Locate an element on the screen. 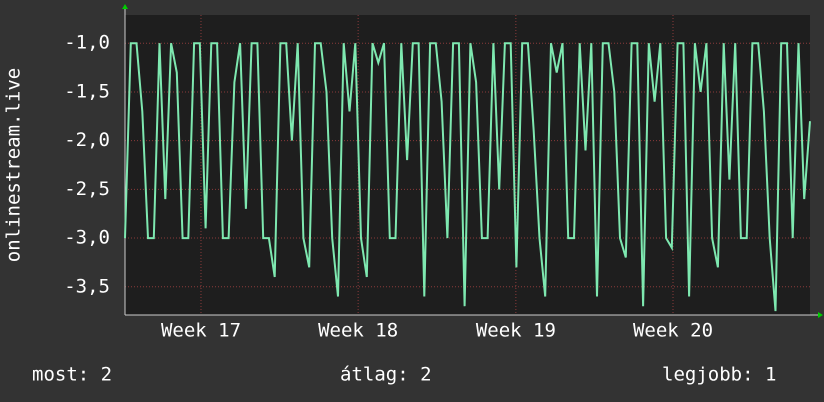 The image size is (824, 402). x-tick-label: Week 19 is located at coordinates (516, 331).